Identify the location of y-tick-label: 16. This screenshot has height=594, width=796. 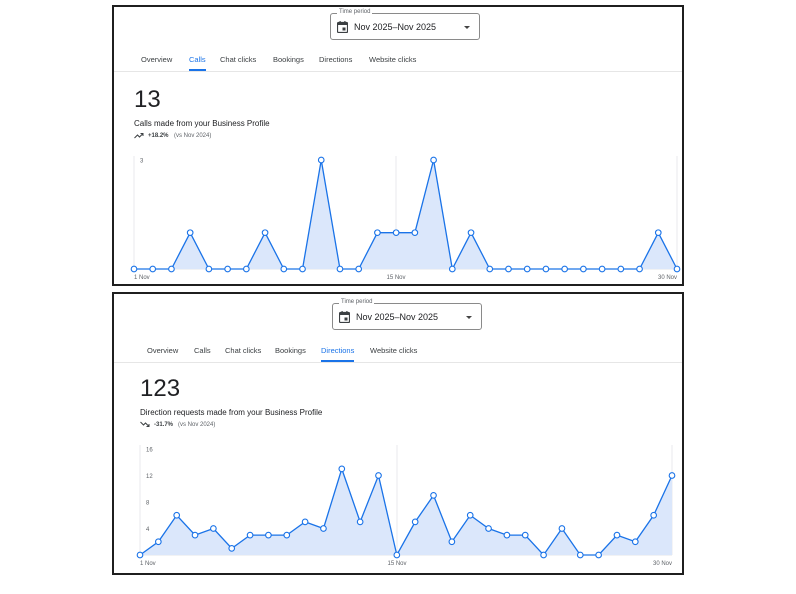
(149, 451).